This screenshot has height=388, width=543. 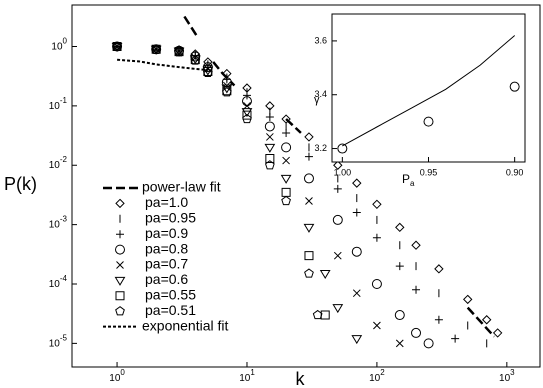 What do you see at coordinates (170, 295) in the screenshot?
I see `legend-label: pa=0.55` at bounding box center [170, 295].